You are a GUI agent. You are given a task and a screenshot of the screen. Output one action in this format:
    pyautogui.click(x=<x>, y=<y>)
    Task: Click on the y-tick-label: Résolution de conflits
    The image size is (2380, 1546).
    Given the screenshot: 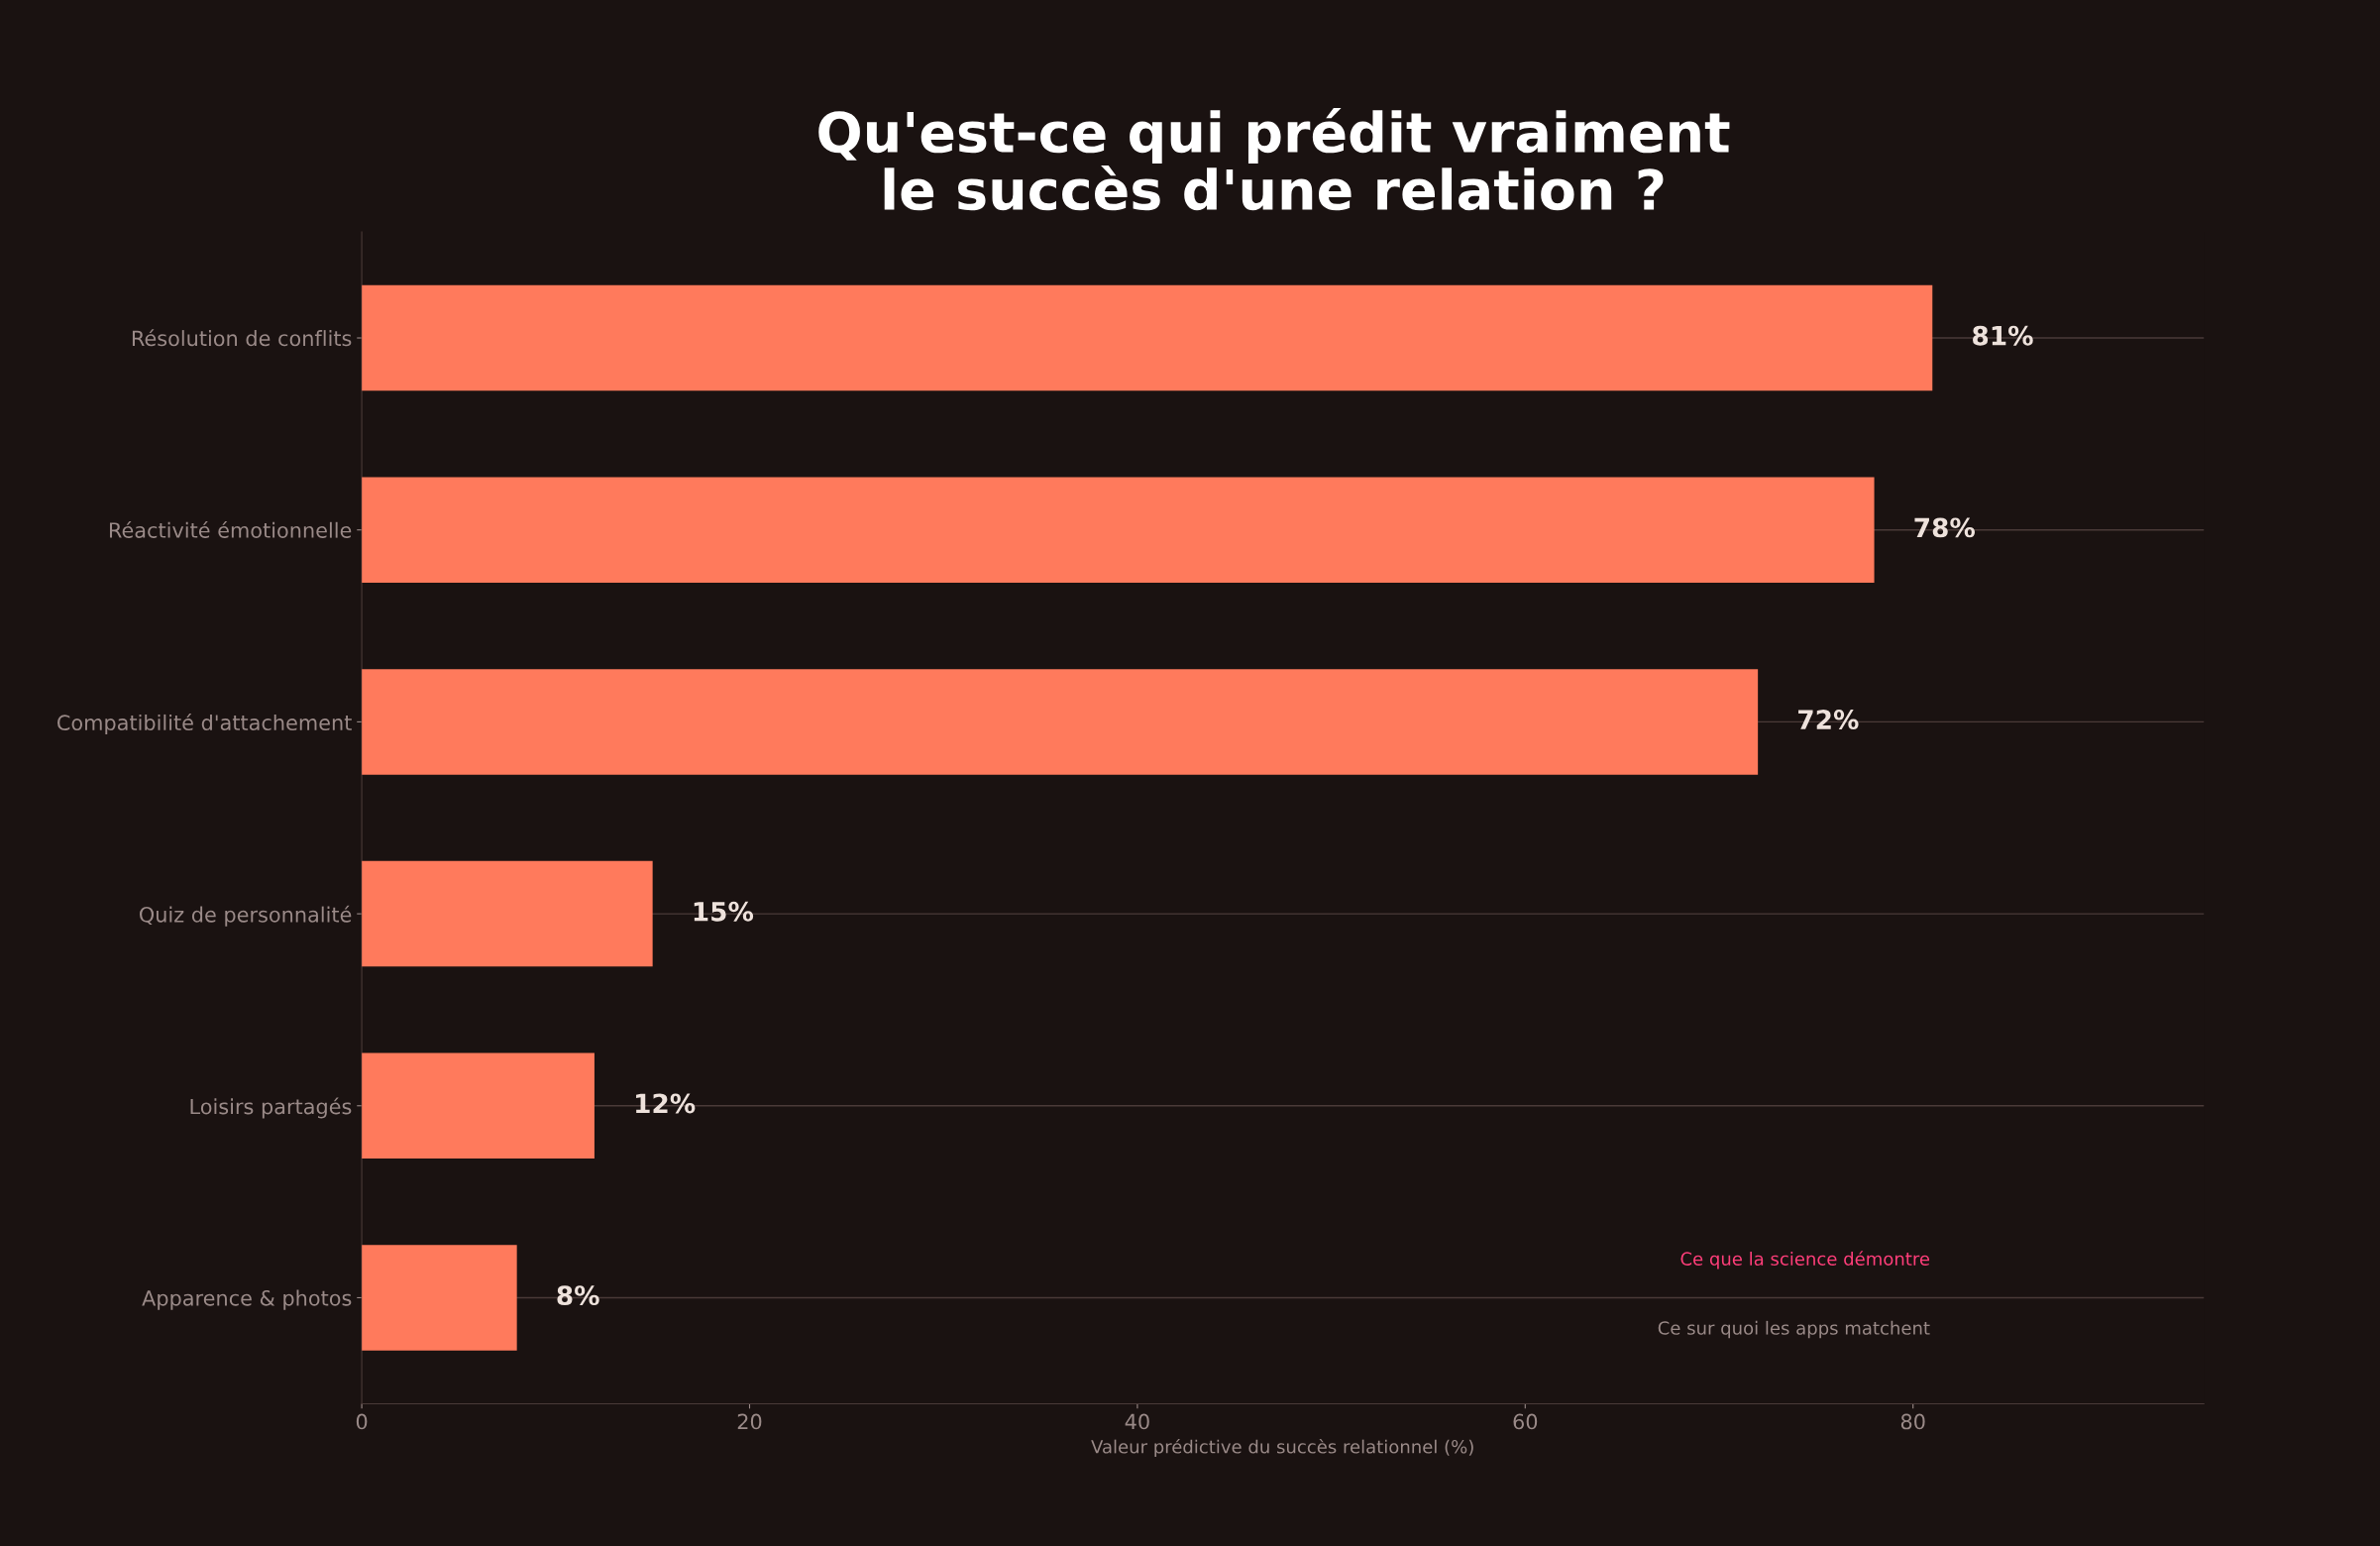 What is the action you would take?
    pyautogui.click(x=242, y=338)
    